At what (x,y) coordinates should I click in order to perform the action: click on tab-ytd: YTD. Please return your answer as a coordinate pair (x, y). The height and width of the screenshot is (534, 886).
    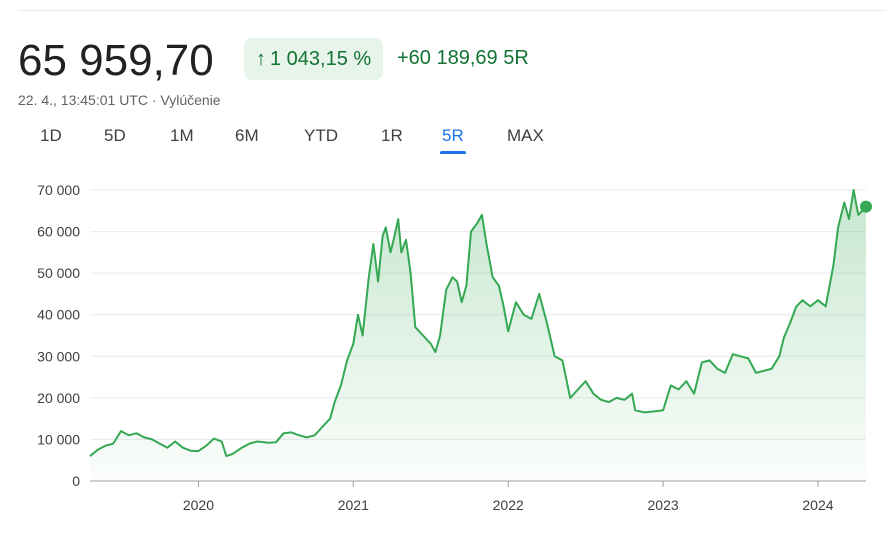
    Looking at the image, I should click on (321, 135).